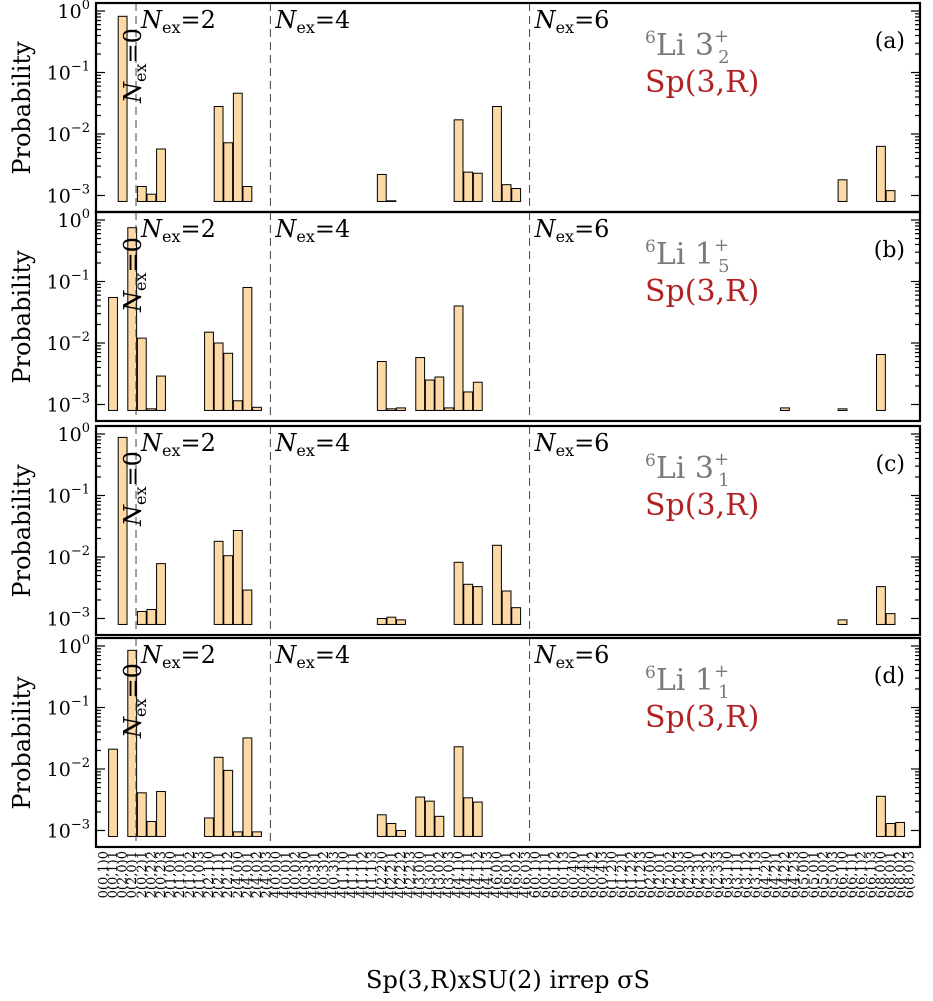 The height and width of the screenshot is (1001, 933). Describe the element at coordinates (612, 874) in the screenshot. I see `x-tick-label: 6(1,2)0` at that location.